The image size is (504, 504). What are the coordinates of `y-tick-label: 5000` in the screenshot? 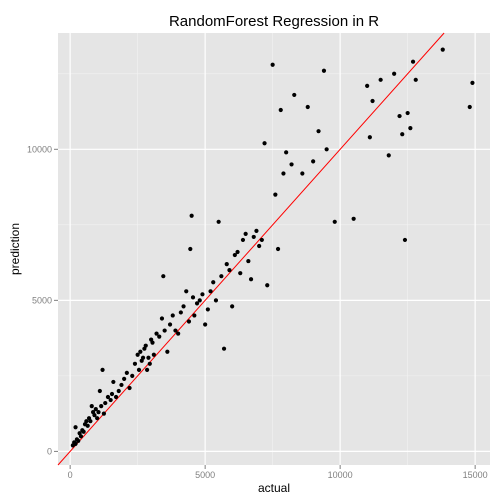 It's located at (42, 300).